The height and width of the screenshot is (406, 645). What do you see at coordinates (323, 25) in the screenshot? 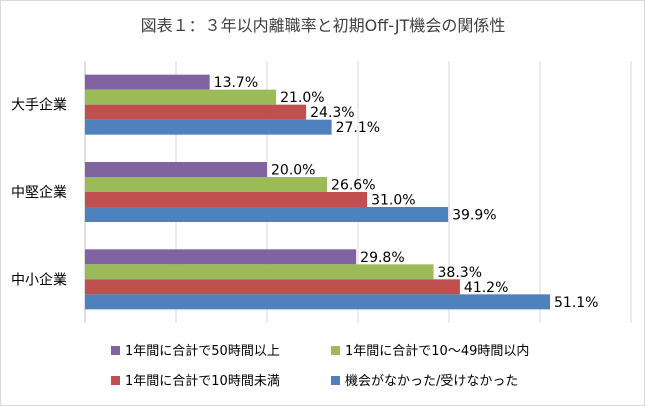
I see `chart-title: 図表１：３年以内離職率と初期Off-JT機会の関係性` at bounding box center [323, 25].